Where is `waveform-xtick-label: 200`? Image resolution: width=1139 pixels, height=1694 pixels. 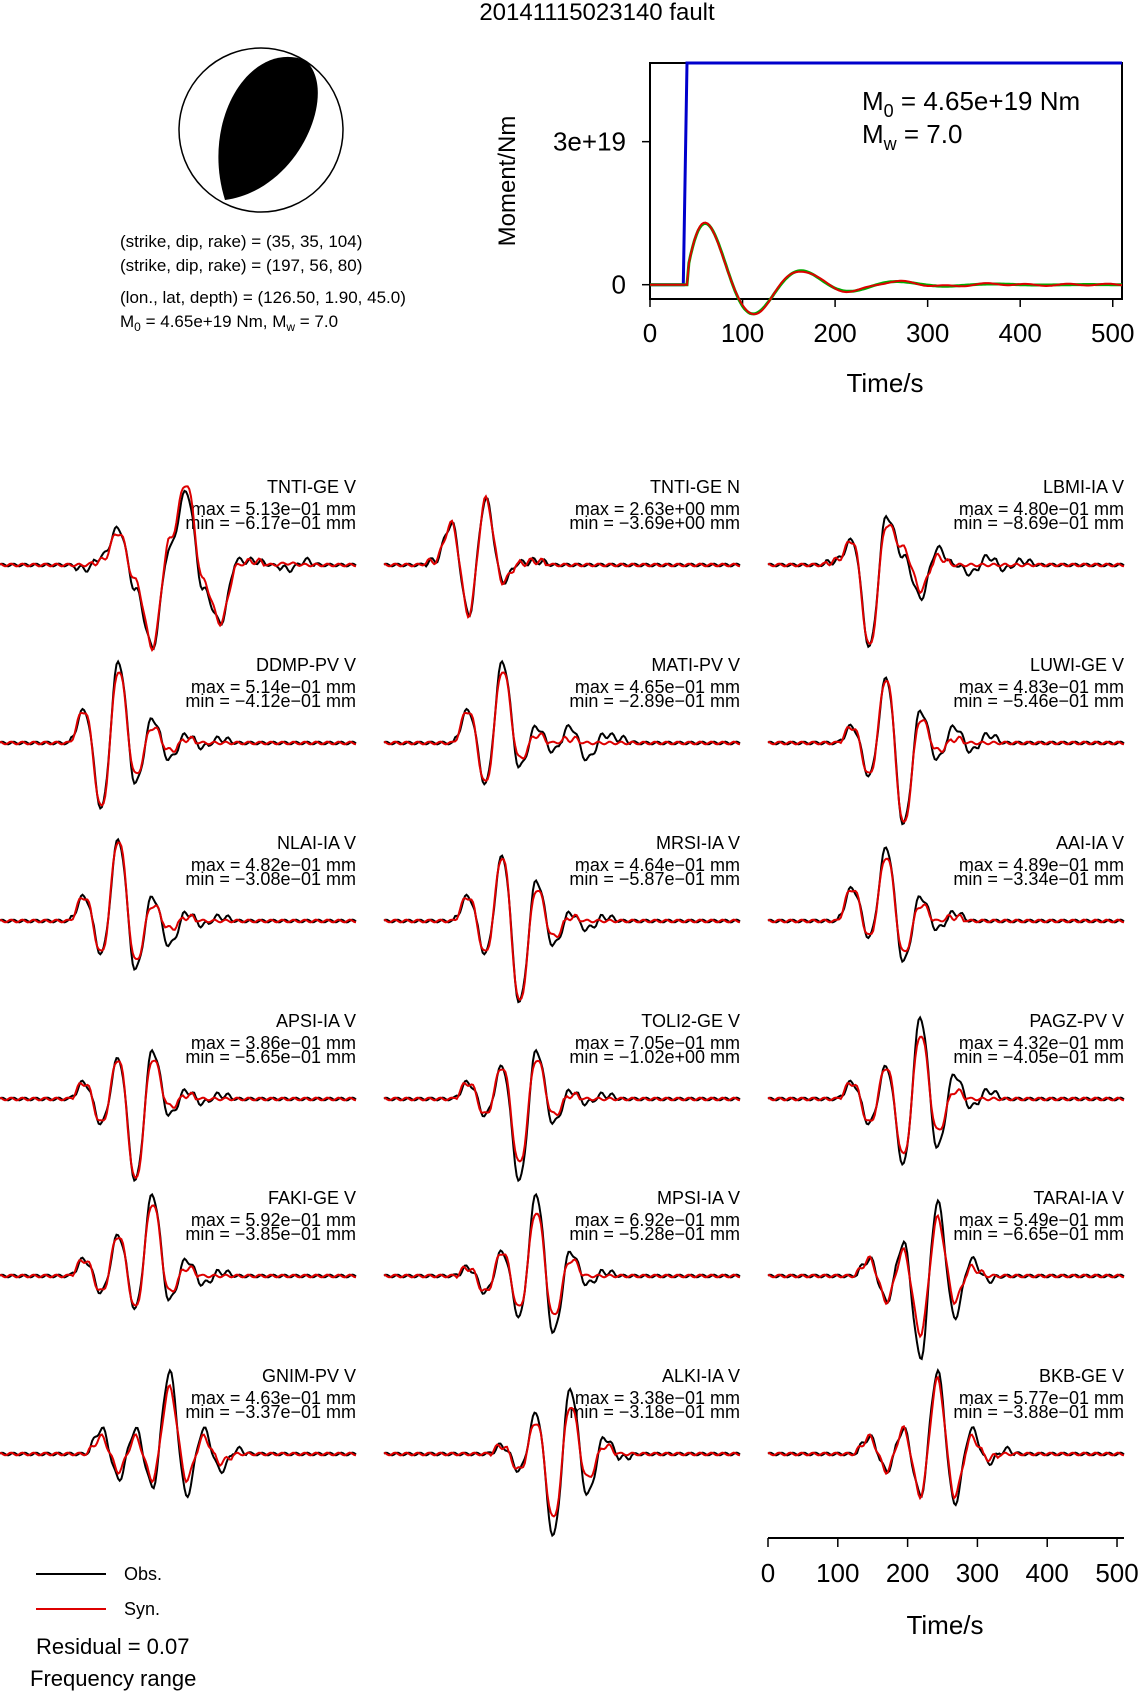 waveform-xtick-label: 200 is located at coordinates (907, 1573).